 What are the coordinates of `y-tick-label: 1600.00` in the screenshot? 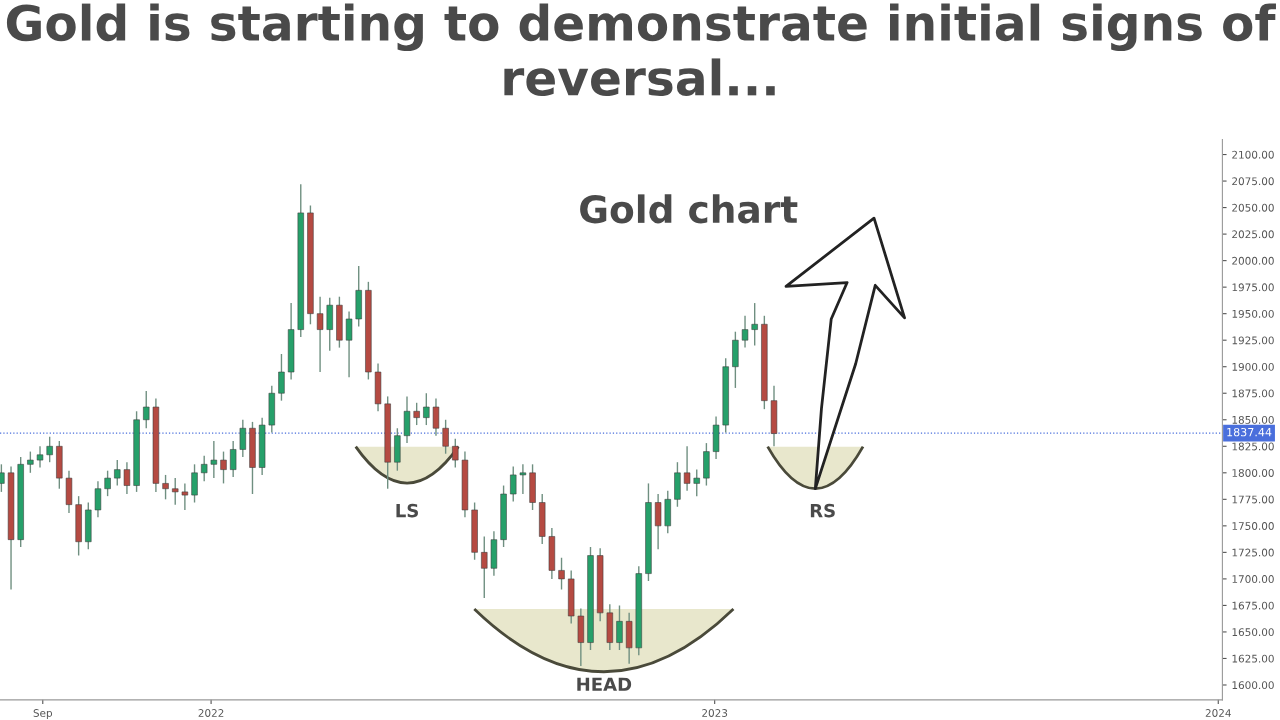 It's located at (1253, 685).